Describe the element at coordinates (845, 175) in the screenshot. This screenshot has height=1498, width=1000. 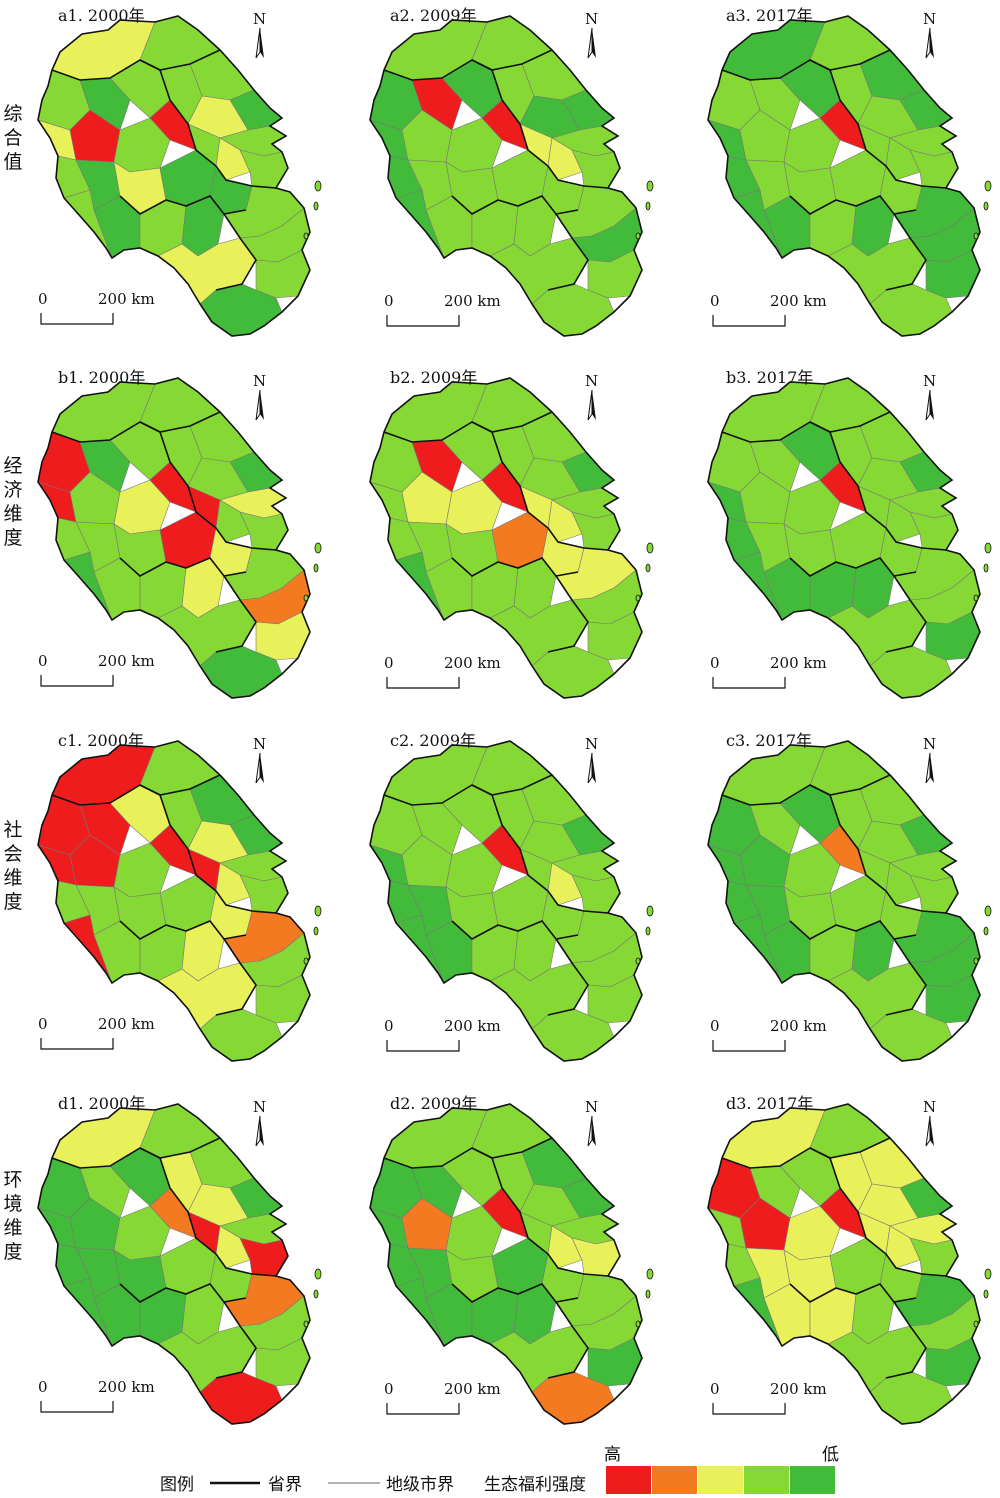
I see `map-panel-a3: a3. 2017年 N 0 200 km` at that location.